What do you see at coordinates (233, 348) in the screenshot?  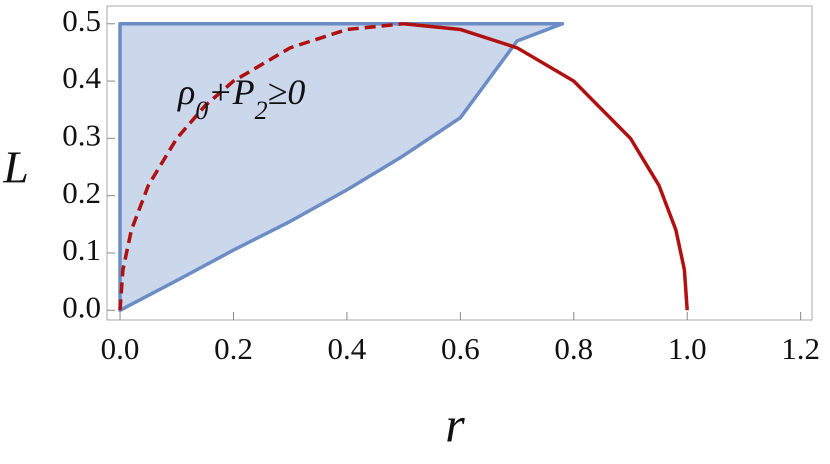 I see `x-tick-label: 0.2` at bounding box center [233, 348].